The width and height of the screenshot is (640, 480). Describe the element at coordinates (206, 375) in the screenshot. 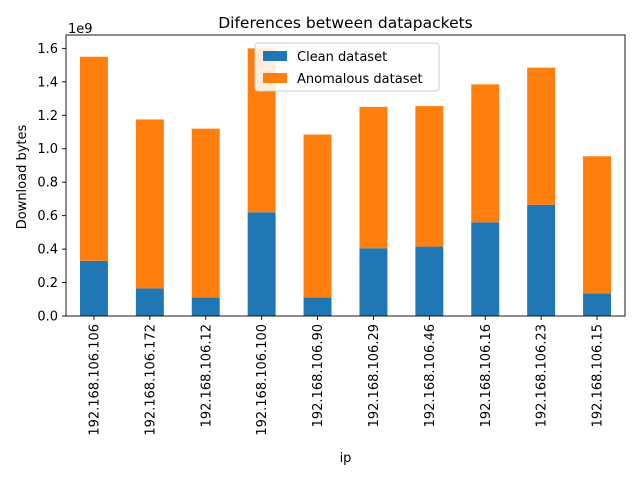

I see `x-tick-label: 192.168.106.12` at that location.